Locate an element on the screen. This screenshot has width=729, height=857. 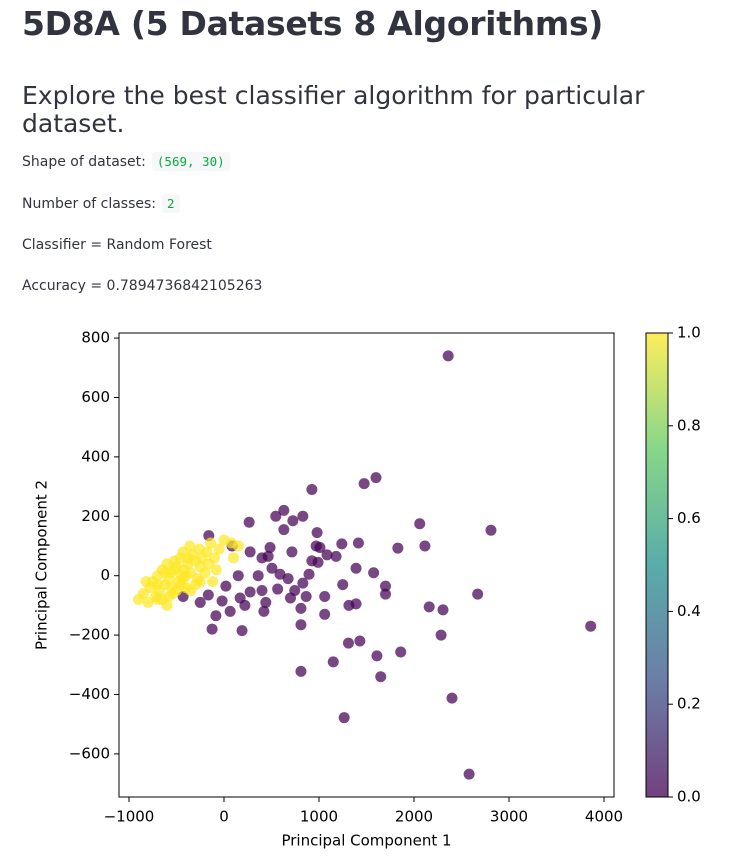
y-tick-label: 600 is located at coordinates (95, 397).